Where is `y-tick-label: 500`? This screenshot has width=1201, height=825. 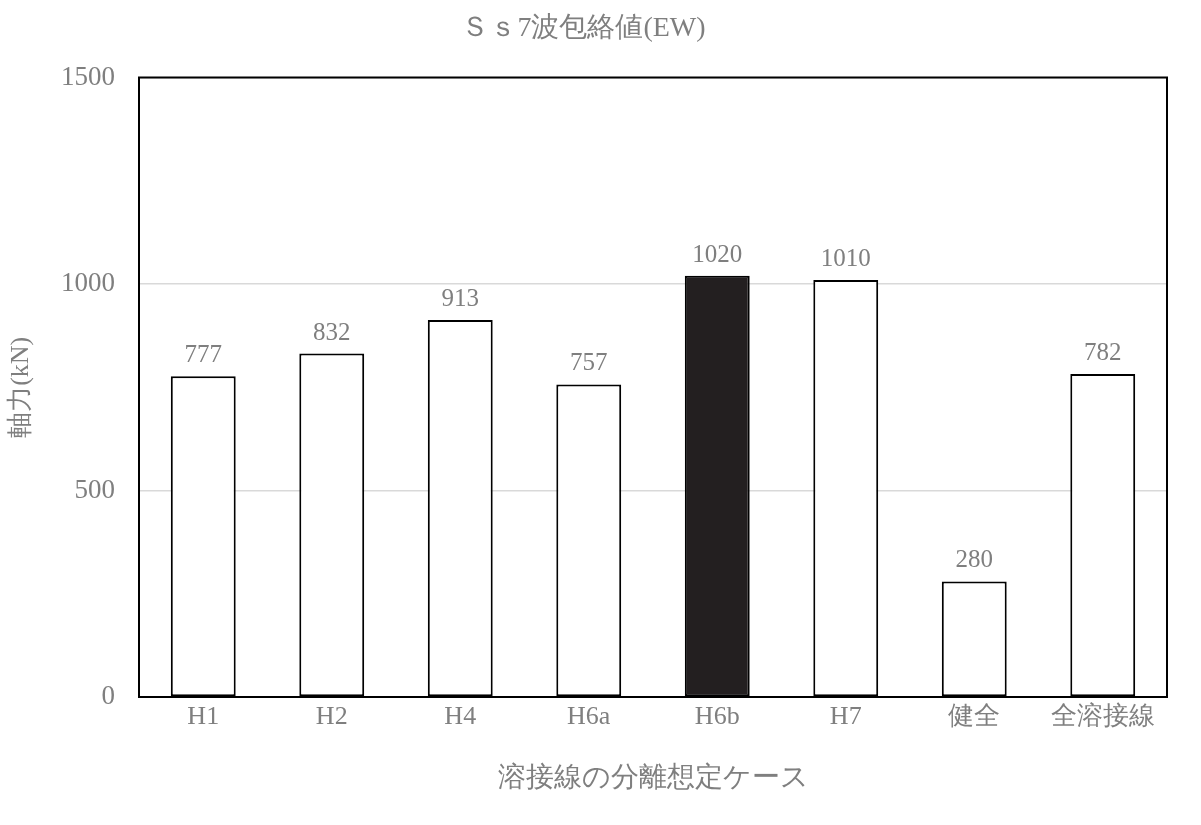 y-tick-label: 500 is located at coordinates (94, 488).